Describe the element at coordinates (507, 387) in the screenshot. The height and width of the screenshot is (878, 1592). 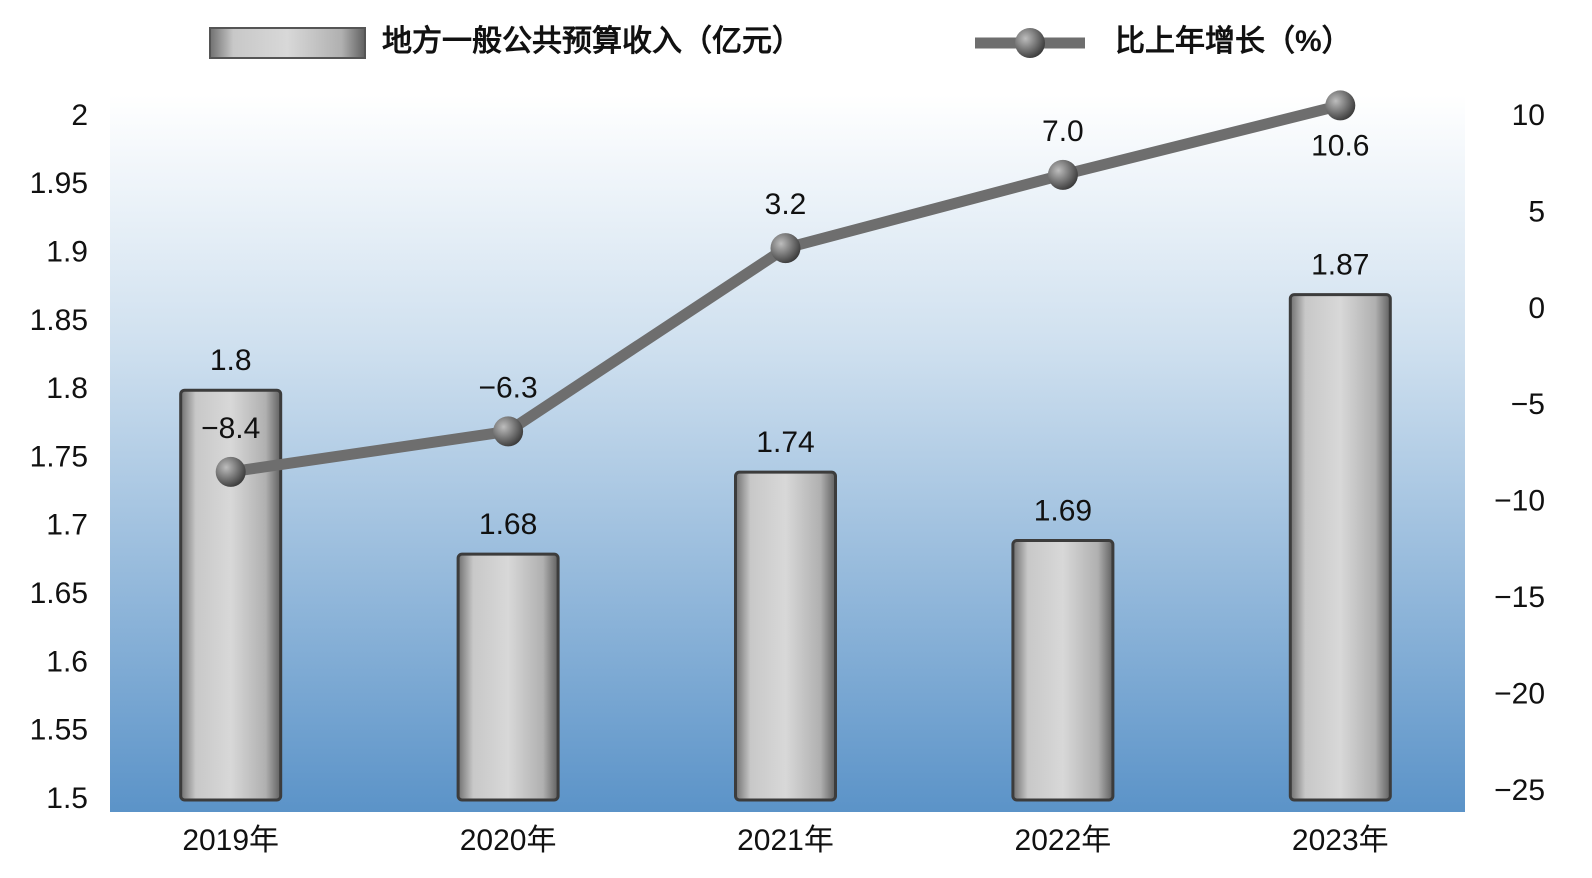
I see `line-value-label: −6.3` at that location.